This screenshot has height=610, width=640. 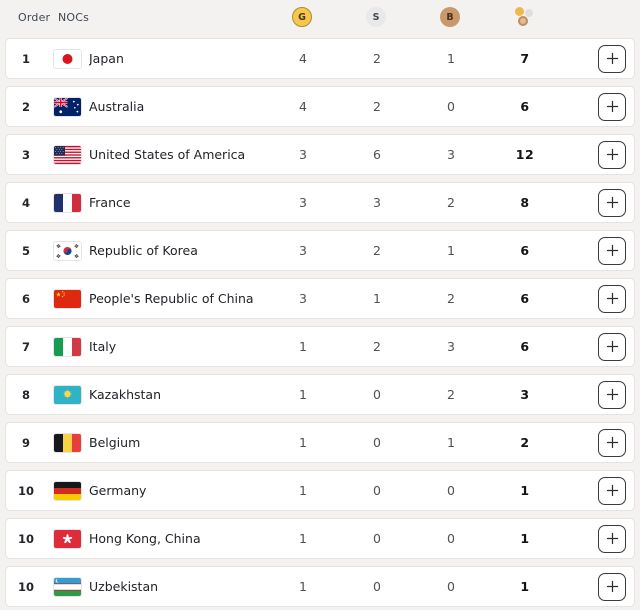 What do you see at coordinates (167, 154) in the screenshot?
I see `noc-name: United States of America` at bounding box center [167, 154].